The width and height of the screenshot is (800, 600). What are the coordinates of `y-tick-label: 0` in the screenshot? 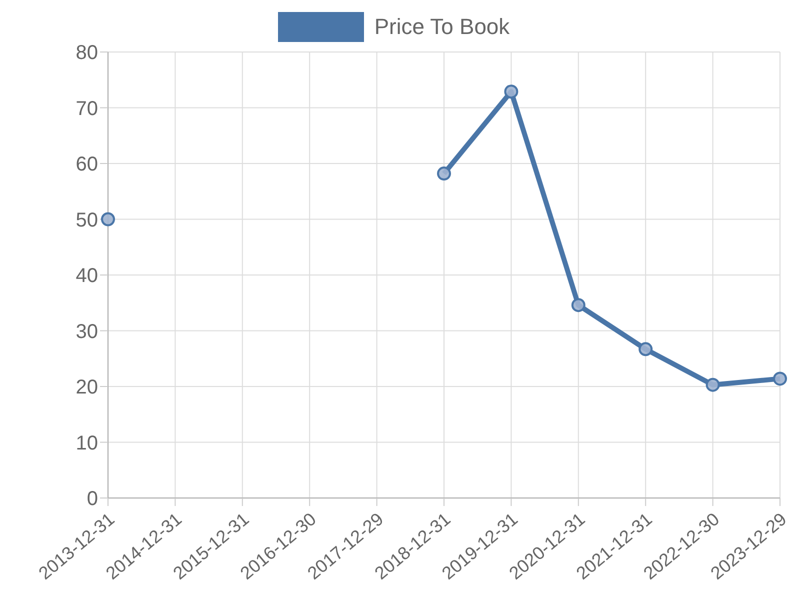 It's located at (92, 499).